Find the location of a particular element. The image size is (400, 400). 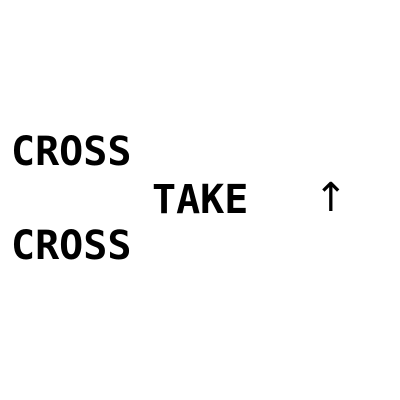

word-line-2: TAKE is located at coordinates (200, 200).